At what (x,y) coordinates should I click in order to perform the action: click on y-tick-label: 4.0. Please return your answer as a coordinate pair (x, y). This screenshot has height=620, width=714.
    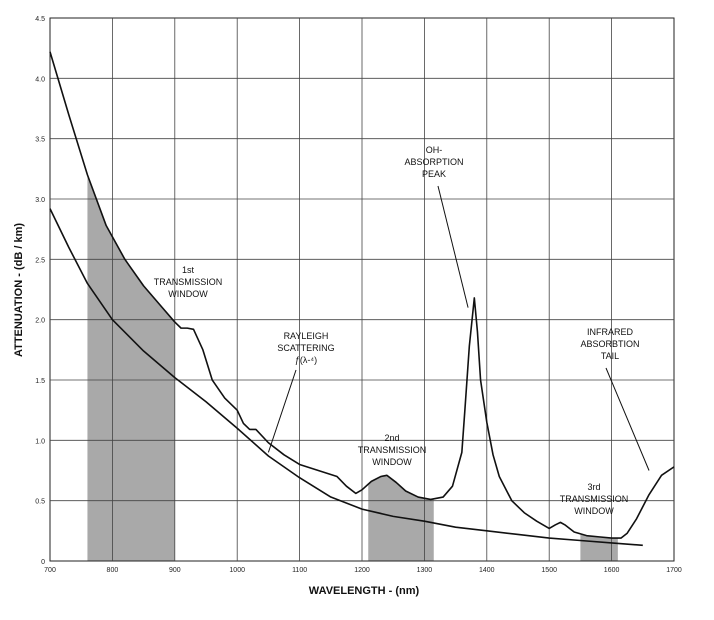
    Looking at the image, I should click on (40, 79).